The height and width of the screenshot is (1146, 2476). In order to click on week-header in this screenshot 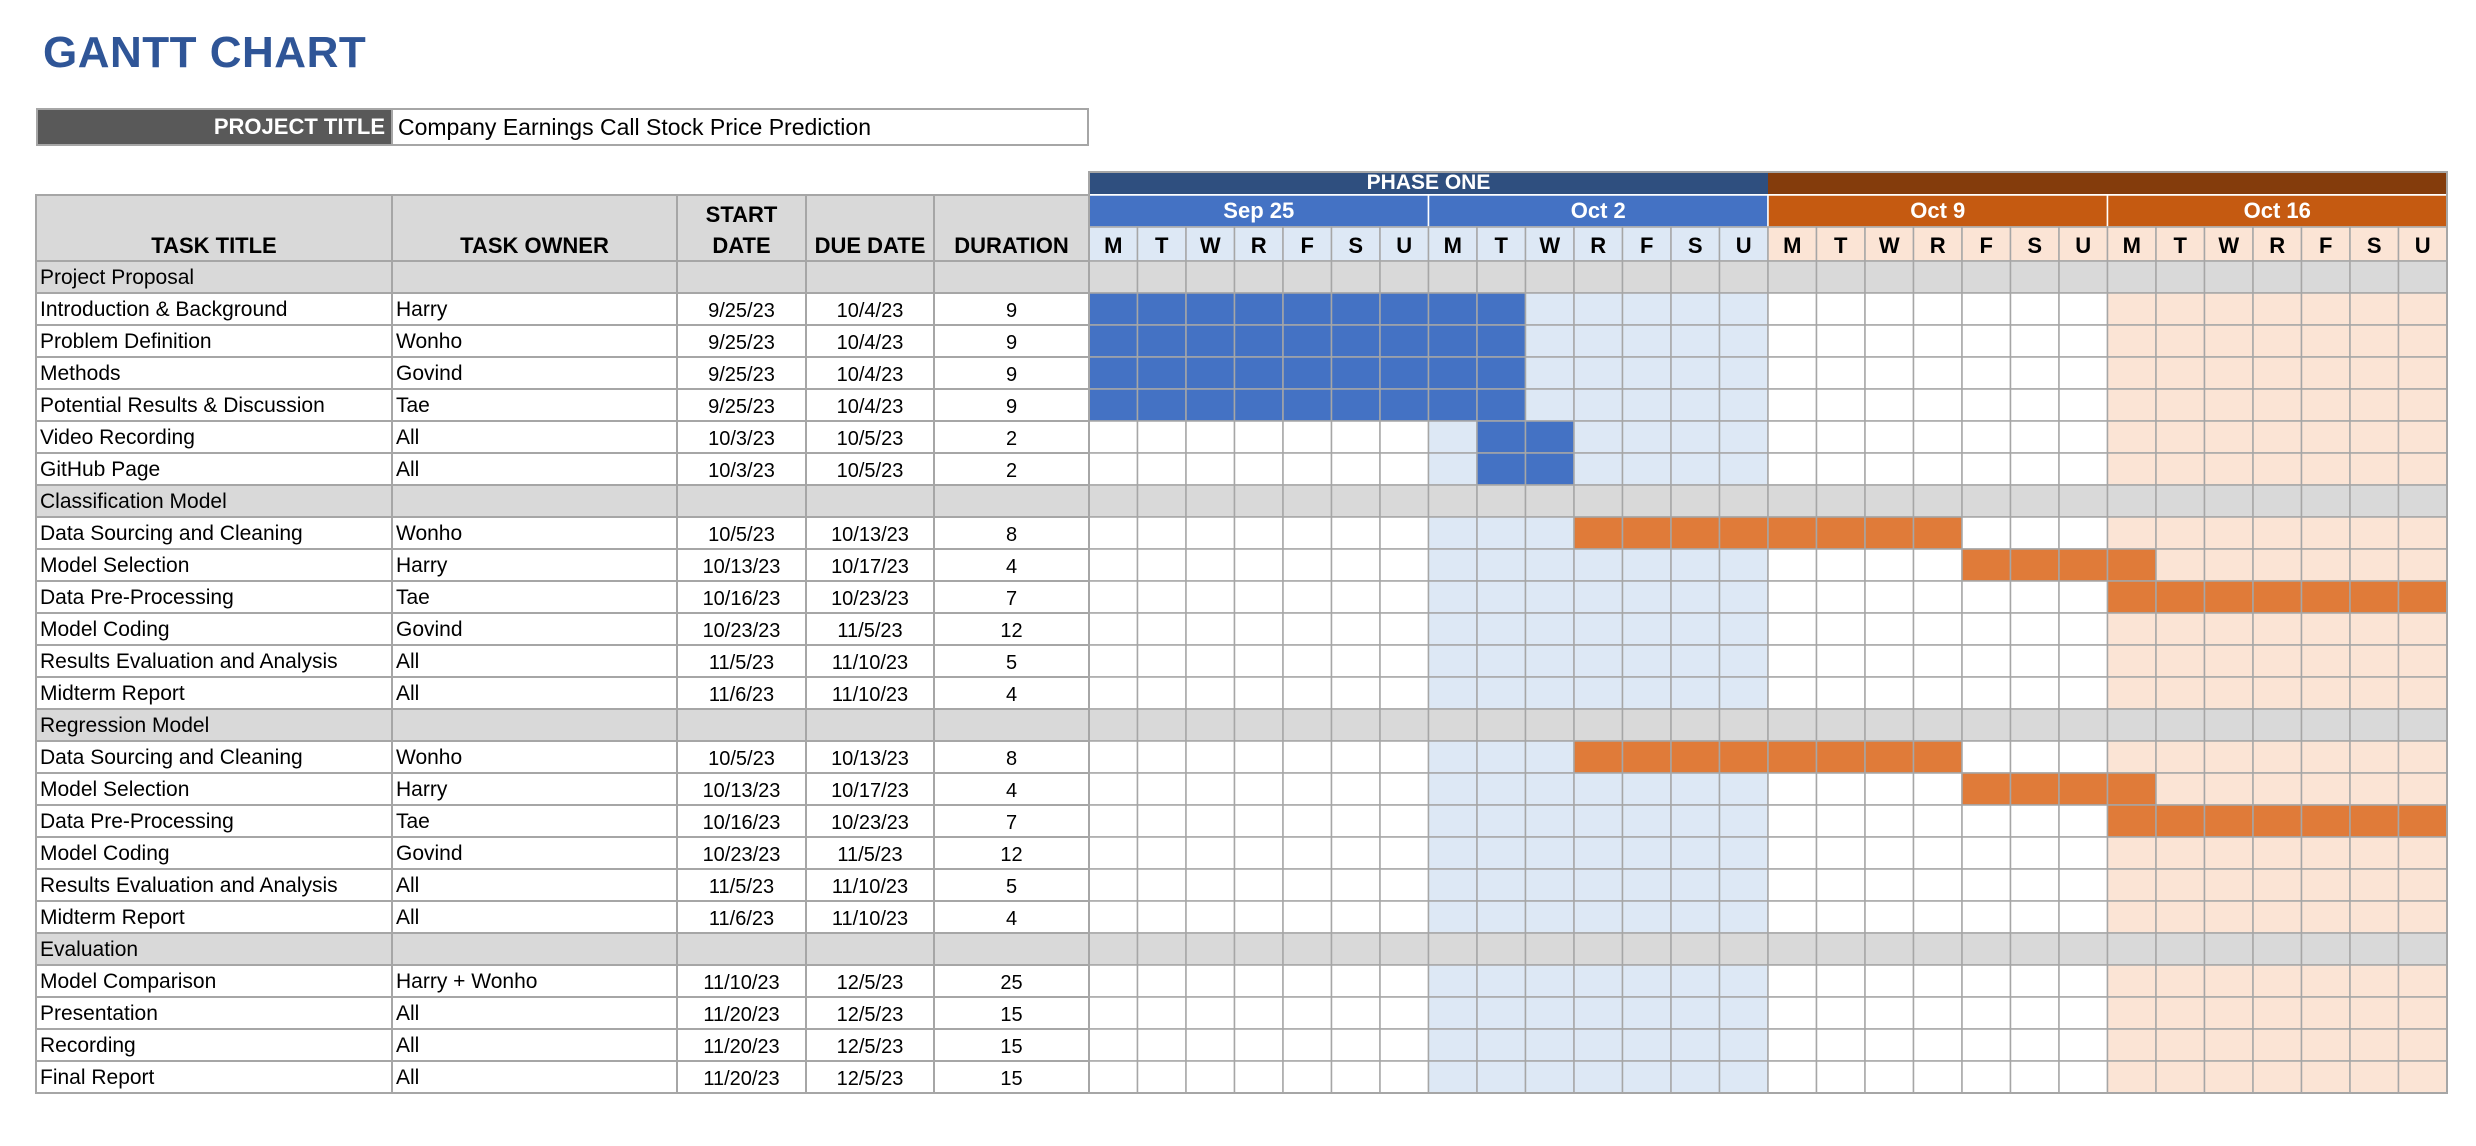, I will do `click(1938, 211)`.